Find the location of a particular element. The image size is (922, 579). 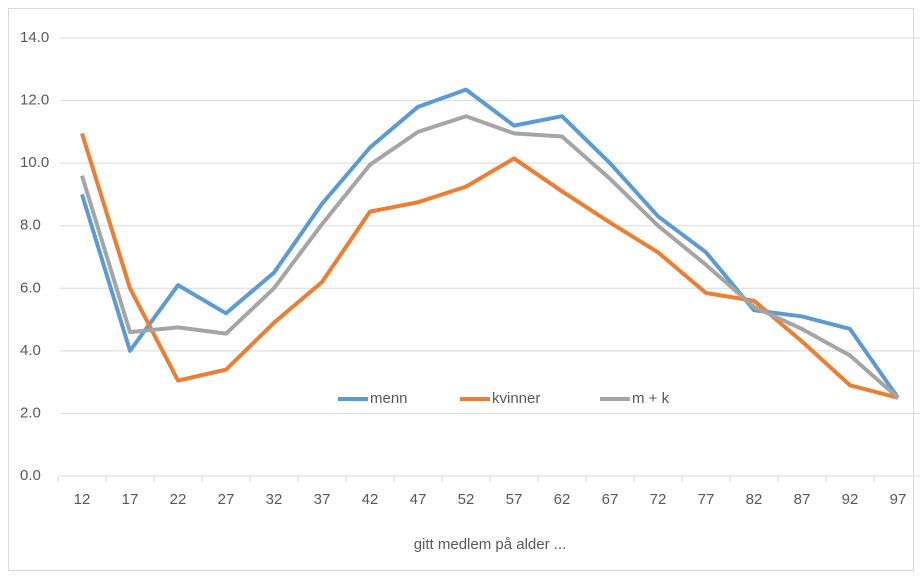

legend-label: kvinner is located at coordinates (516, 398).